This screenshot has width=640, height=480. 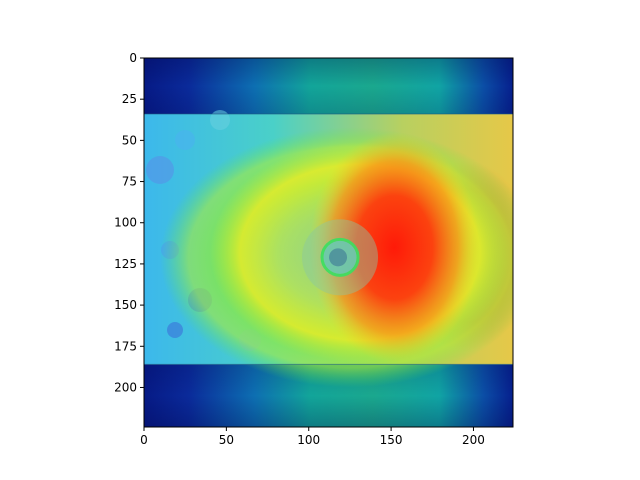 What do you see at coordinates (391, 440) in the screenshot?
I see `x-tick-label: 150` at bounding box center [391, 440].